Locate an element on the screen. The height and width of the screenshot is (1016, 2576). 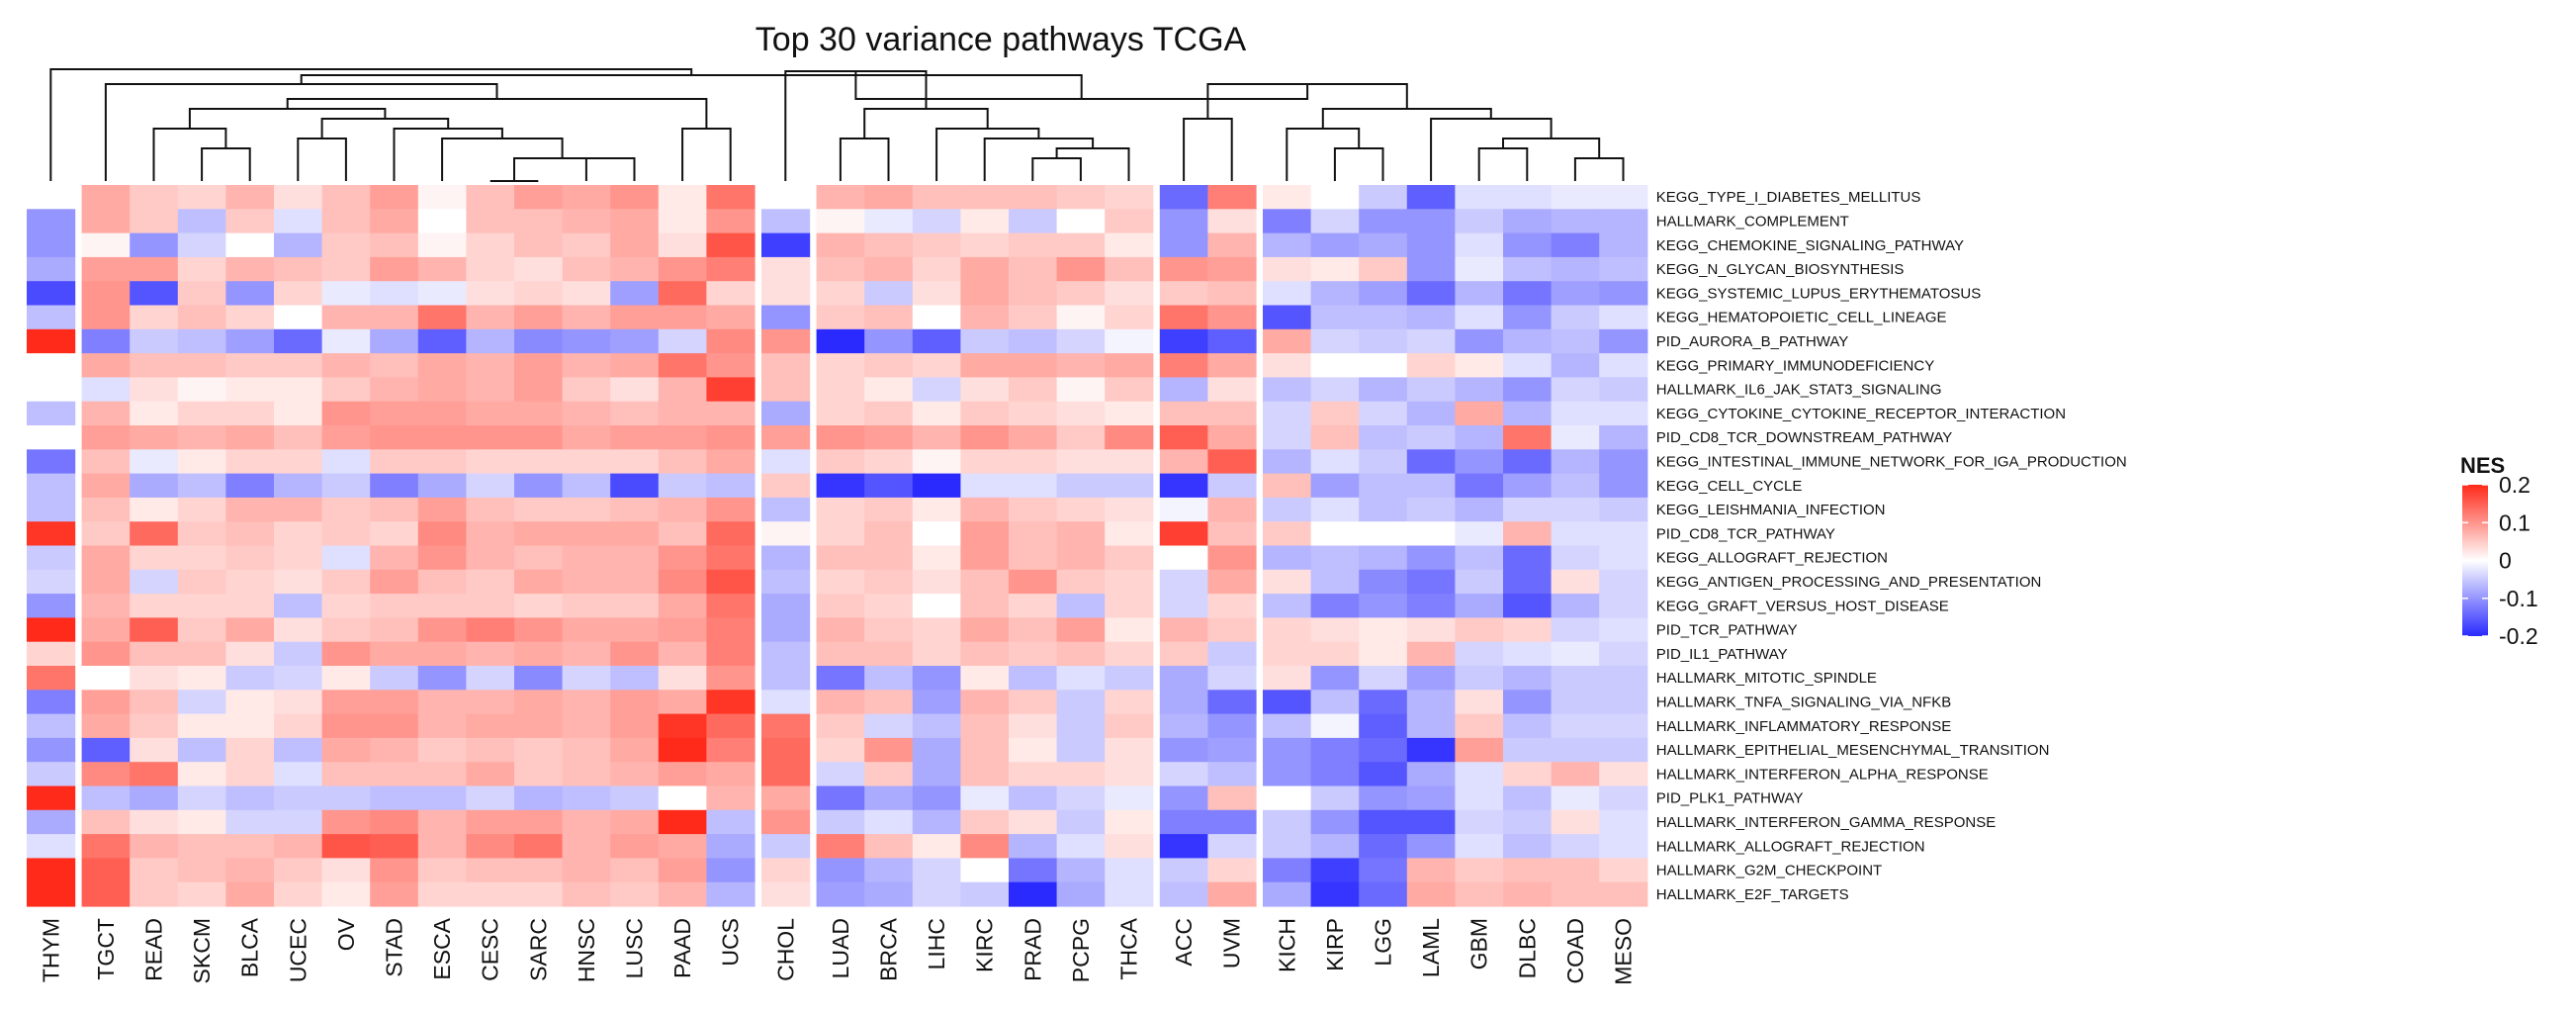
row-label: HALLMARK_G2M_CHECKPOINT is located at coordinates (1769, 871).